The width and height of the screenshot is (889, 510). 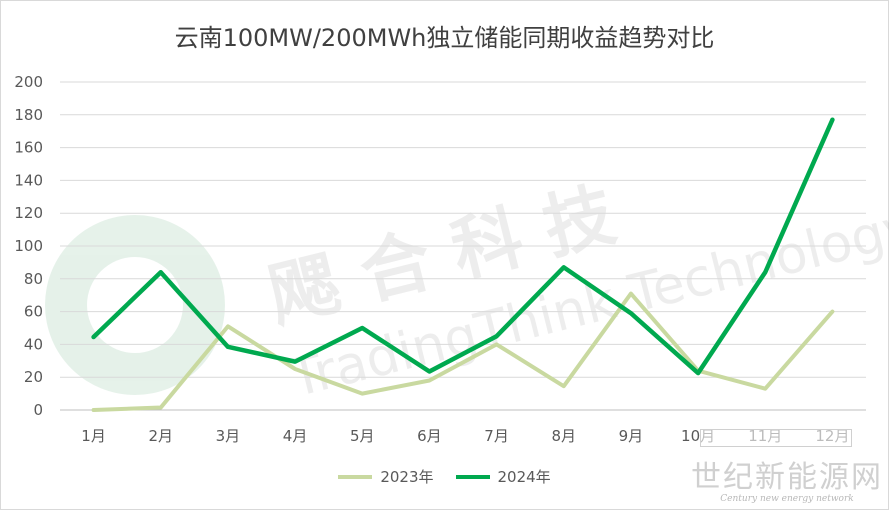 What do you see at coordinates (362, 436) in the screenshot?
I see `x-tick-label: 5月` at bounding box center [362, 436].